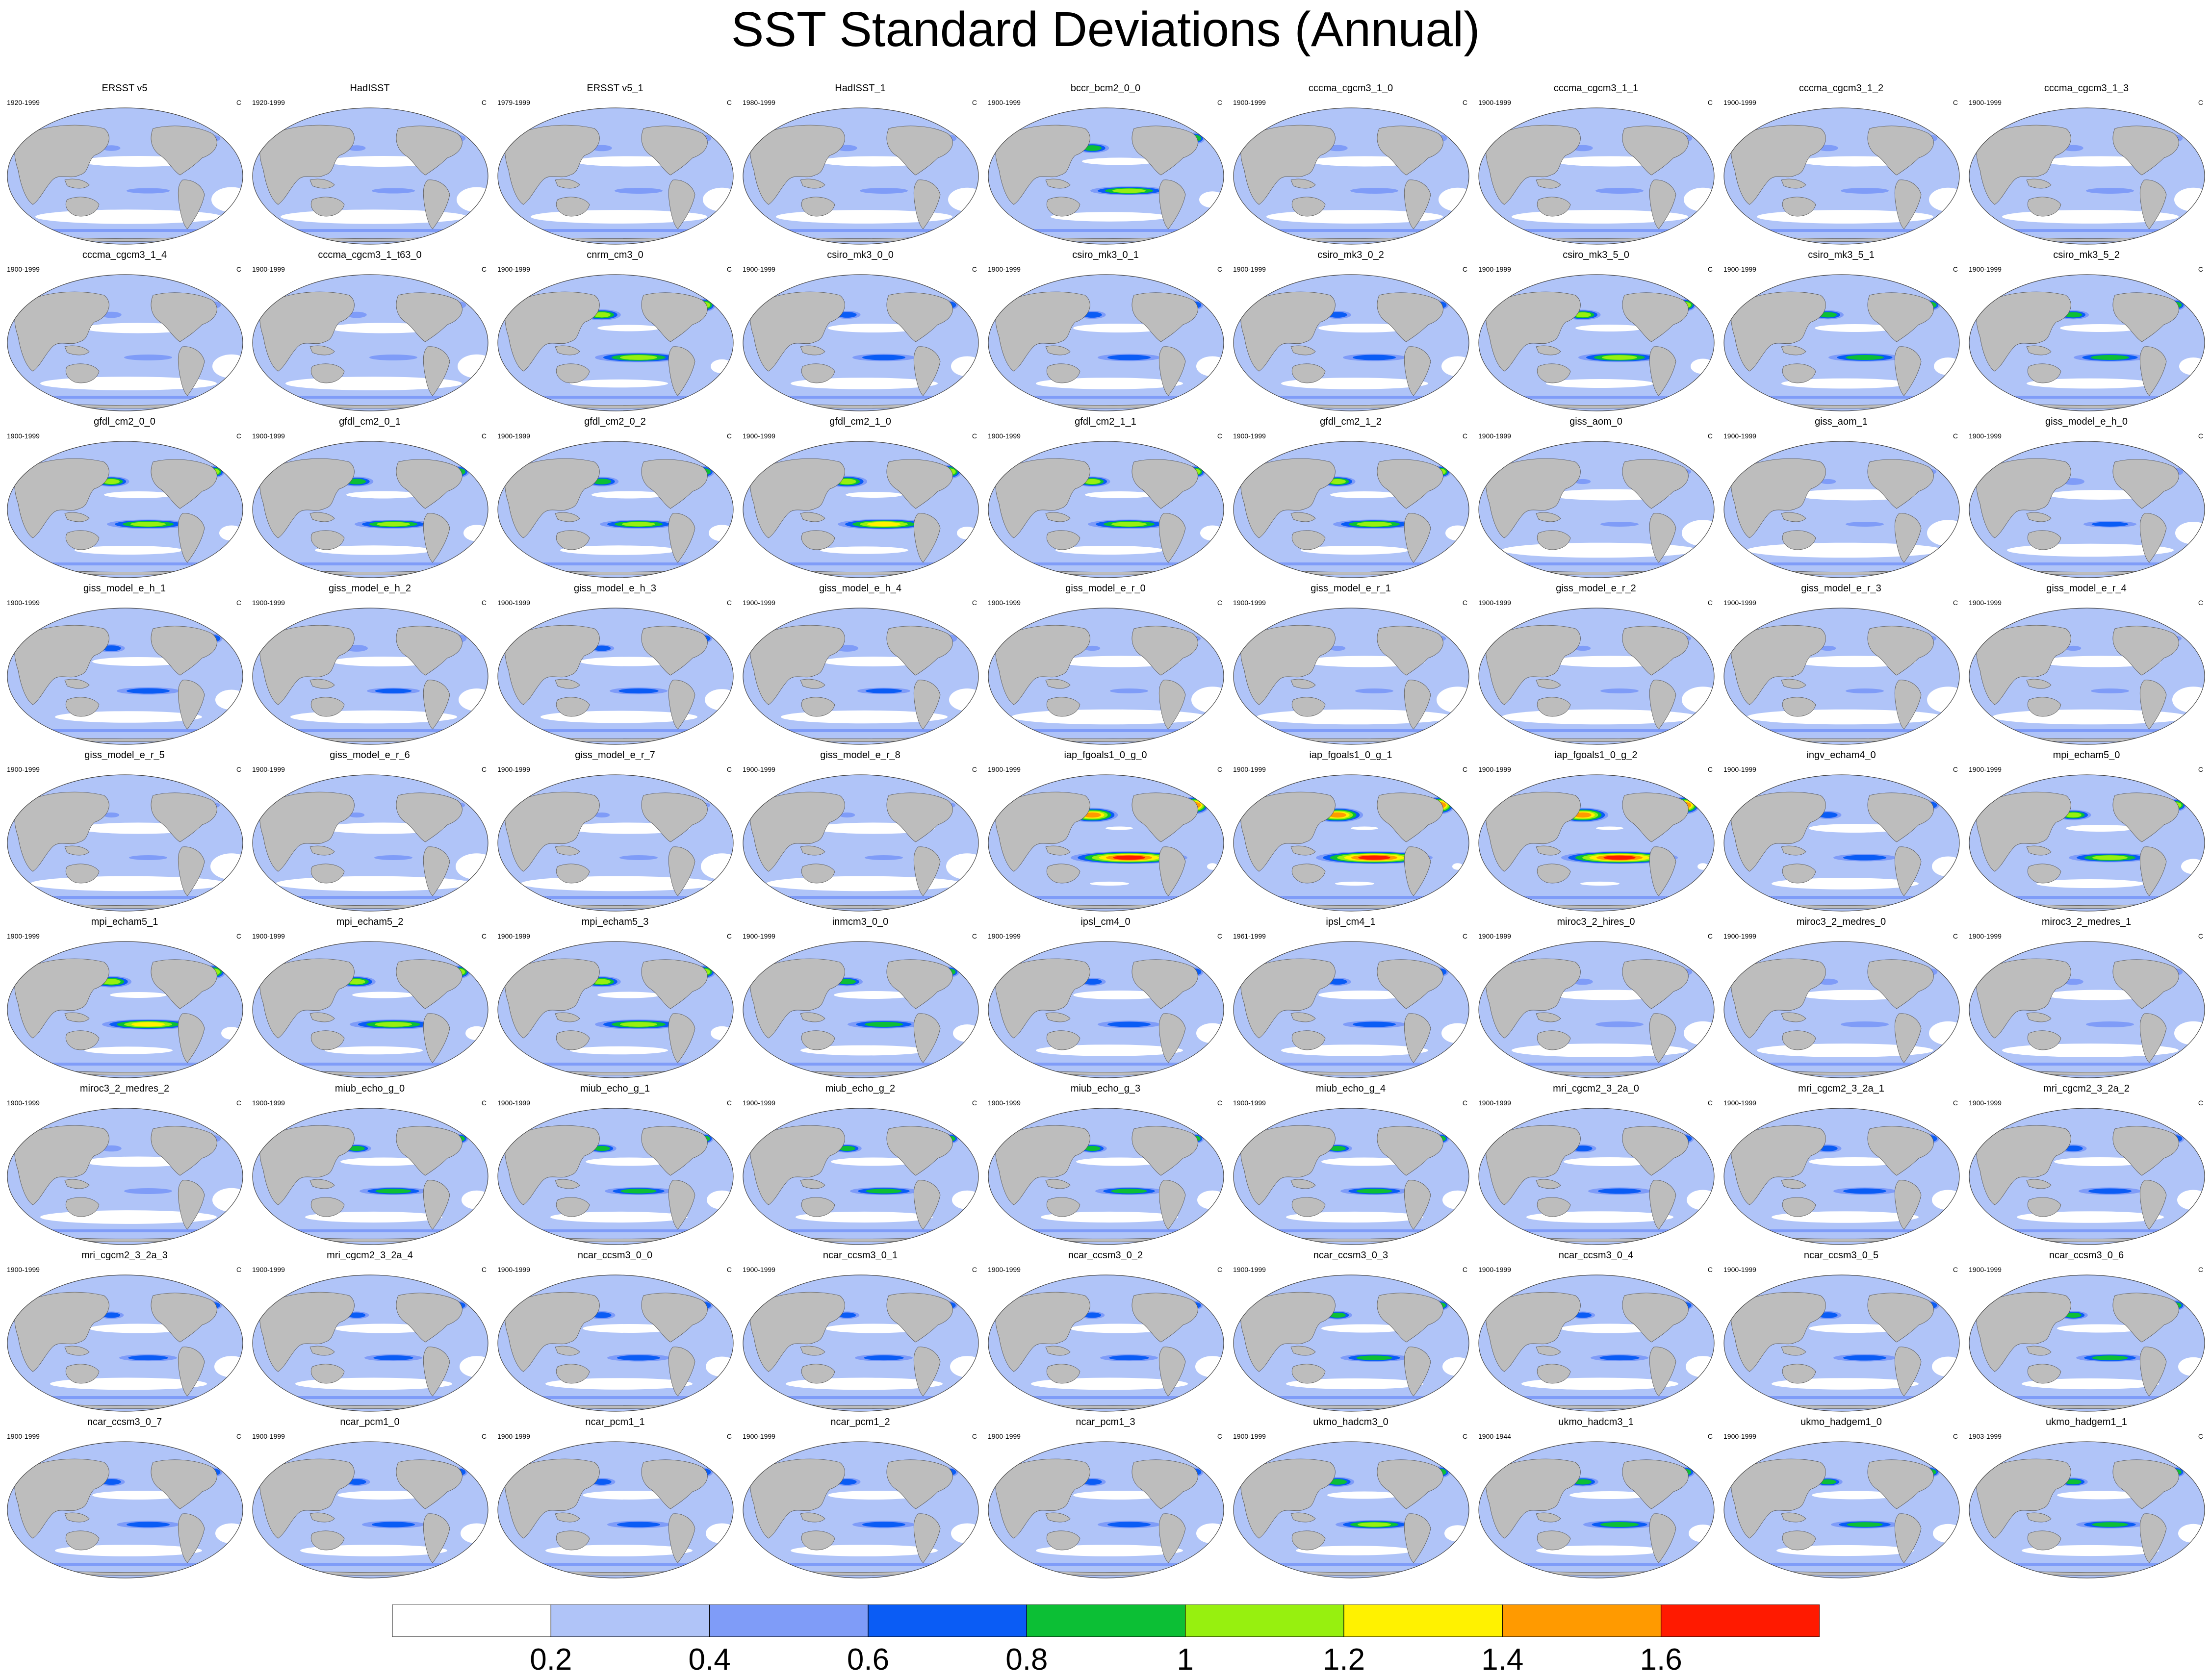  What do you see at coordinates (1596, 921) in the screenshot?
I see `panel-title: miroc3_2_hires_0` at bounding box center [1596, 921].